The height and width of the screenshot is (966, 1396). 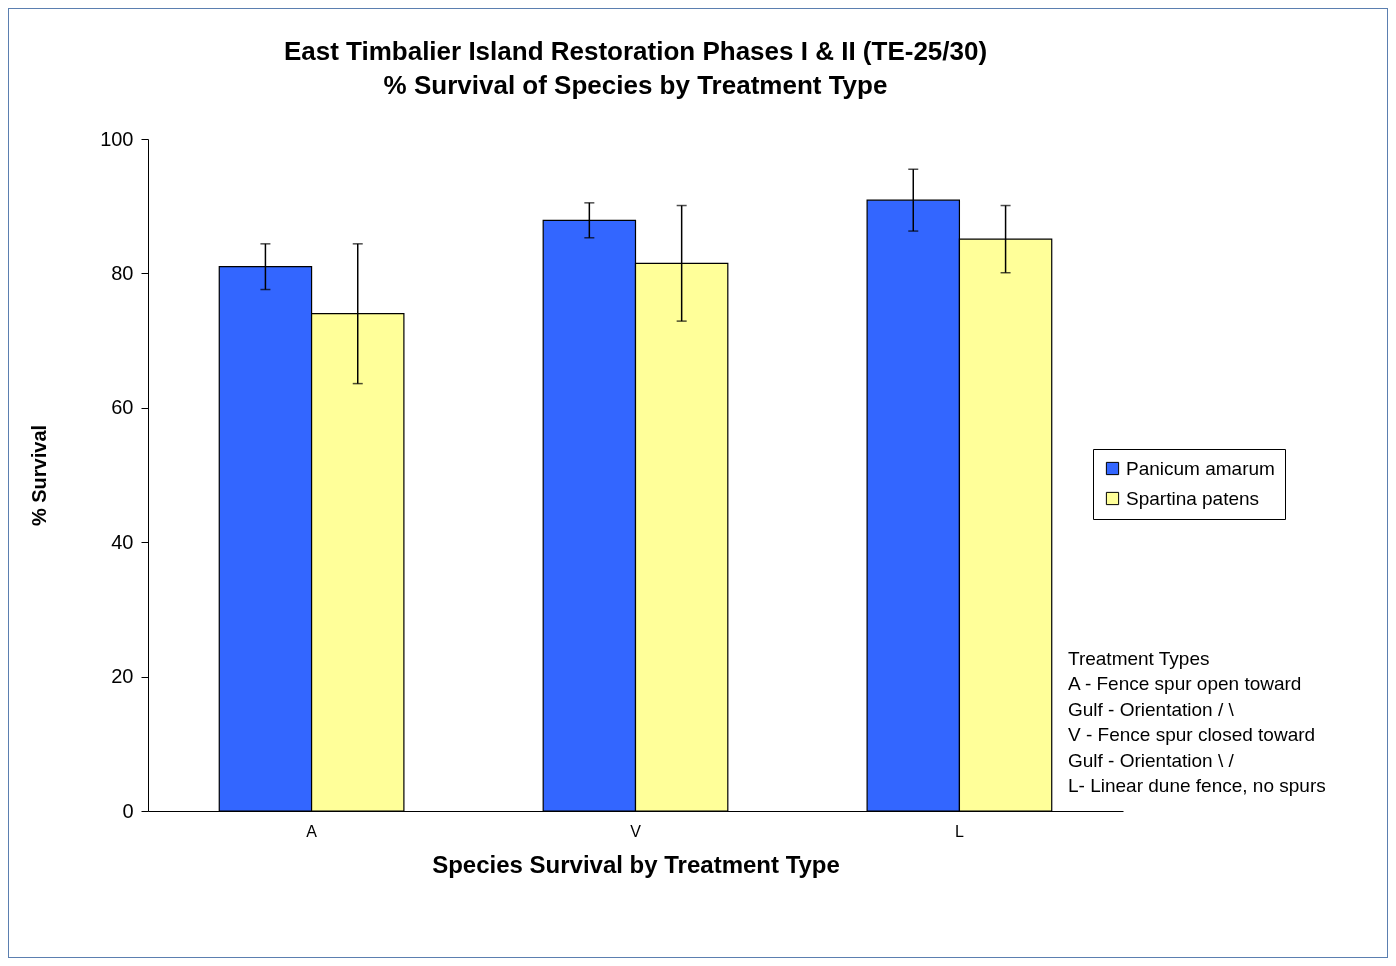 I want to click on x-tick-label: V, so click(x=636, y=831).